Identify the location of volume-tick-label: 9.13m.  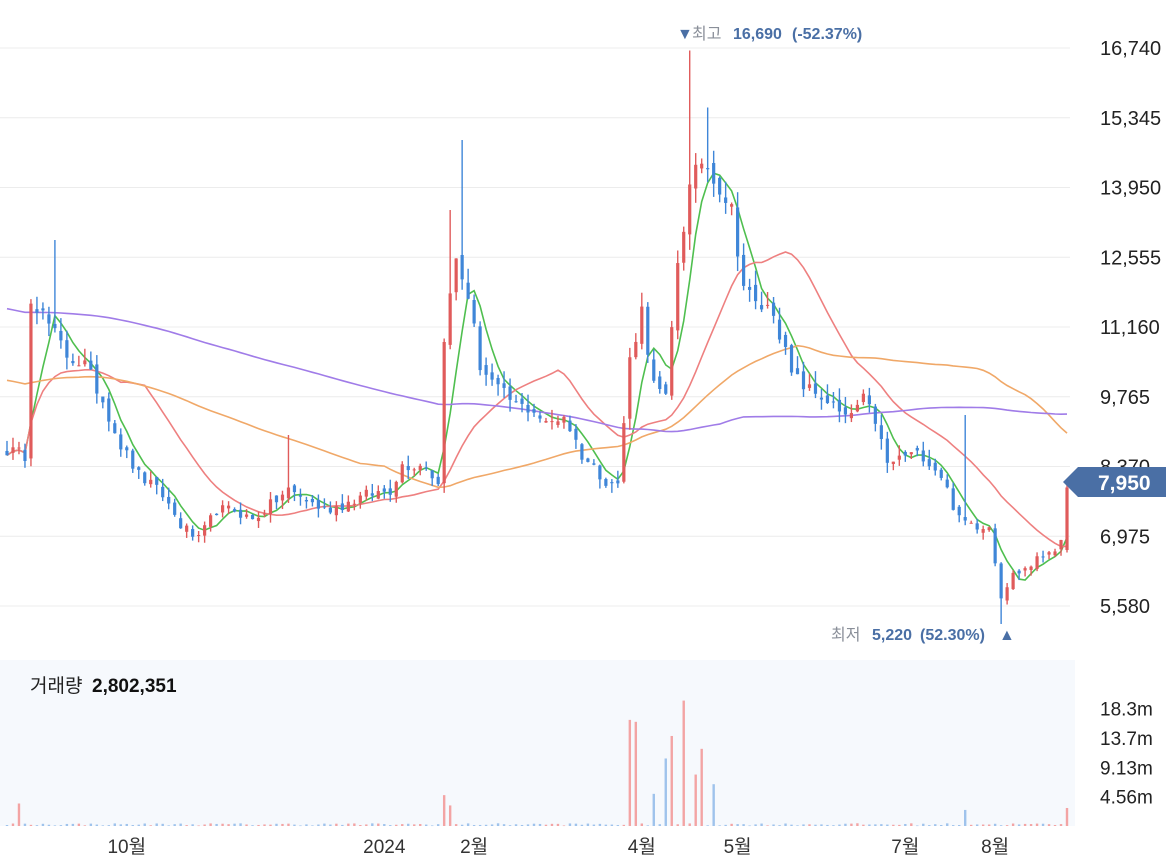
(1126, 768).